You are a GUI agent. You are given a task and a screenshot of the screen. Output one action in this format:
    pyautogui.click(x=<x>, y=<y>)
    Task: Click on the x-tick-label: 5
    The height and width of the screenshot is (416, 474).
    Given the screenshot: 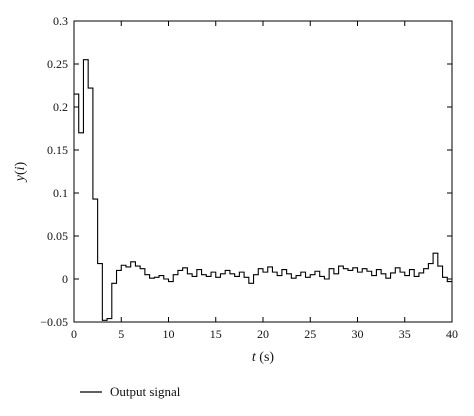 What is the action you would take?
    pyautogui.click(x=121, y=334)
    